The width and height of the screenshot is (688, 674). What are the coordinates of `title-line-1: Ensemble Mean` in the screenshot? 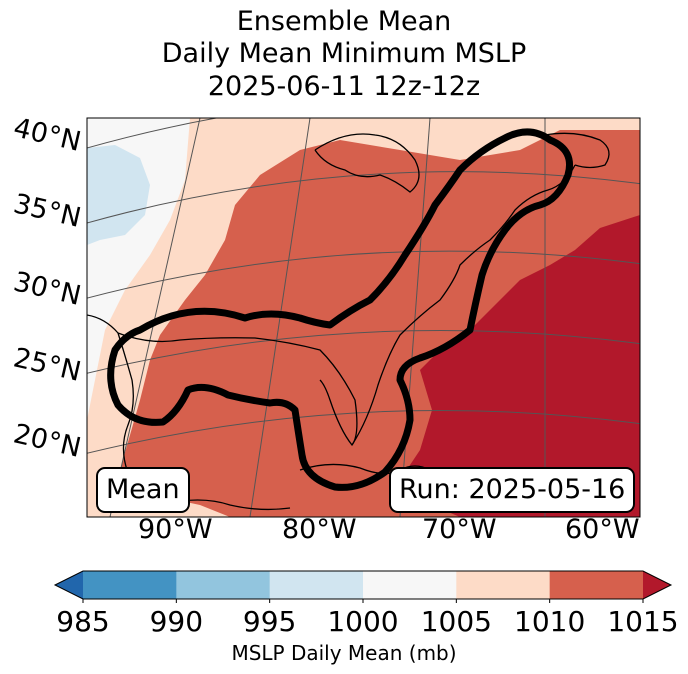 It's located at (344, 21).